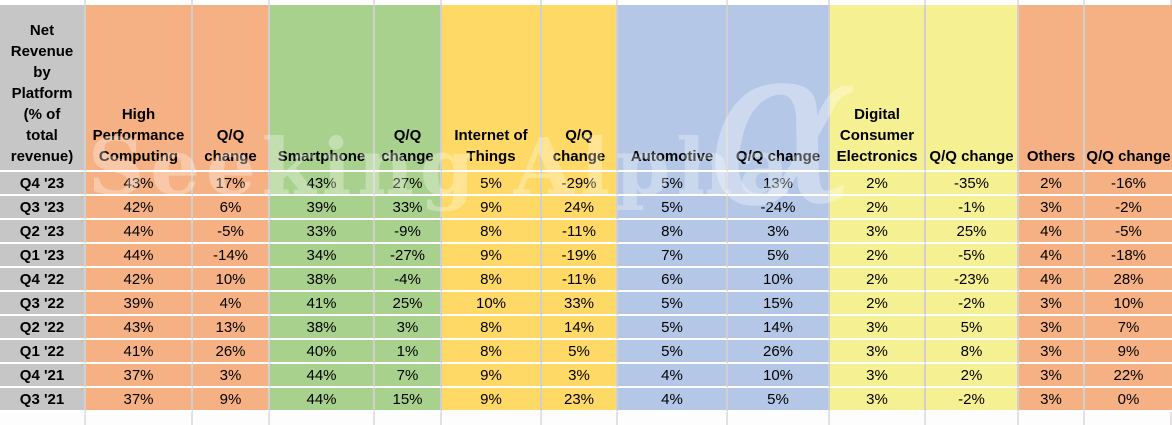 Image resolution: width=1172 pixels, height=425 pixels. I want to click on table-cell: 40%, so click(322, 352).